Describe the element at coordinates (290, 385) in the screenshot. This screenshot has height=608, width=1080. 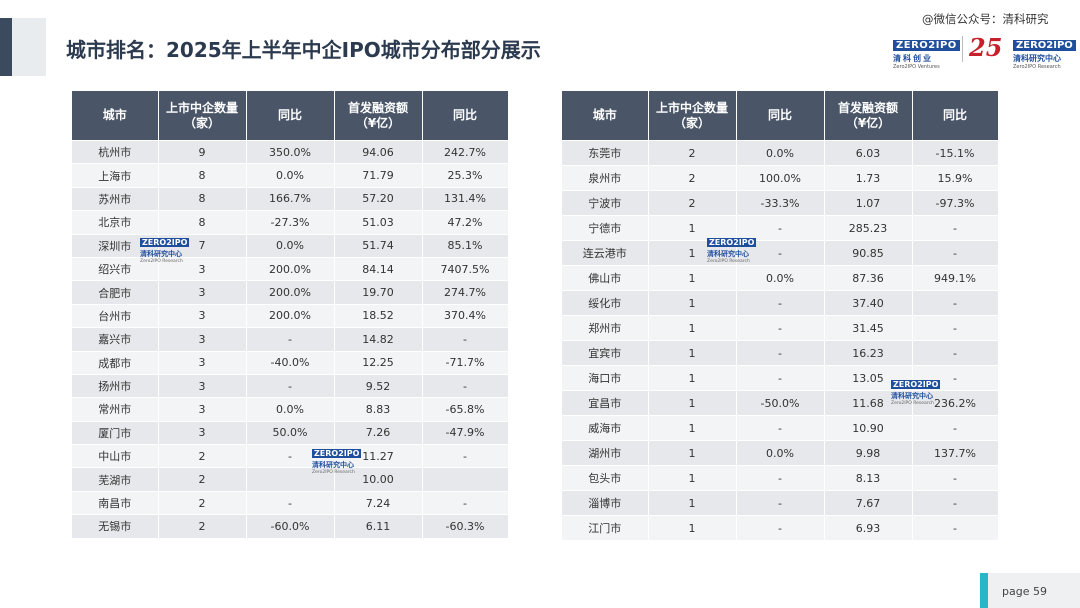
I see `table-row: 扬州市 3-9.52-` at that location.